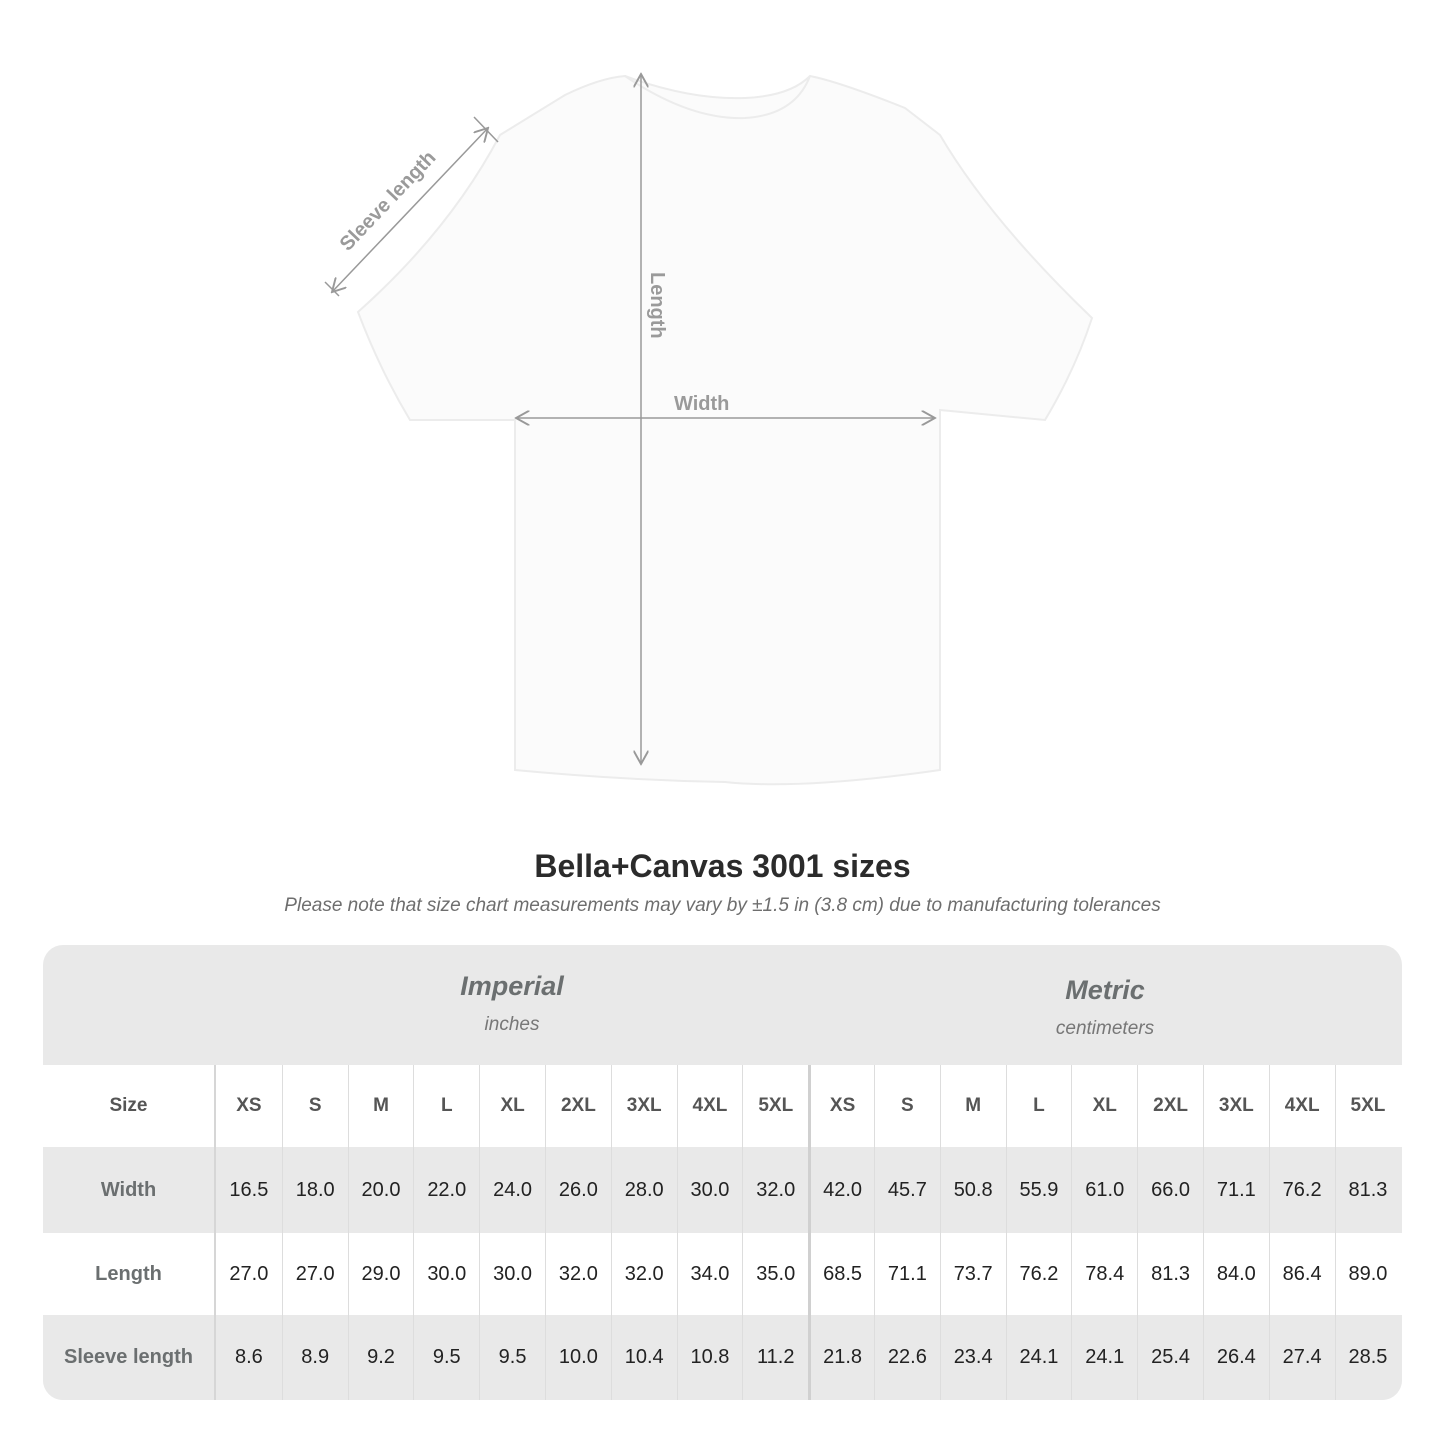 Image resolution: width=1445 pixels, height=1445 pixels. What do you see at coordinates (775, 1106) in the screenshot?
I see `imperial-size-header: 5XL` at bounding box center [775, 1106].